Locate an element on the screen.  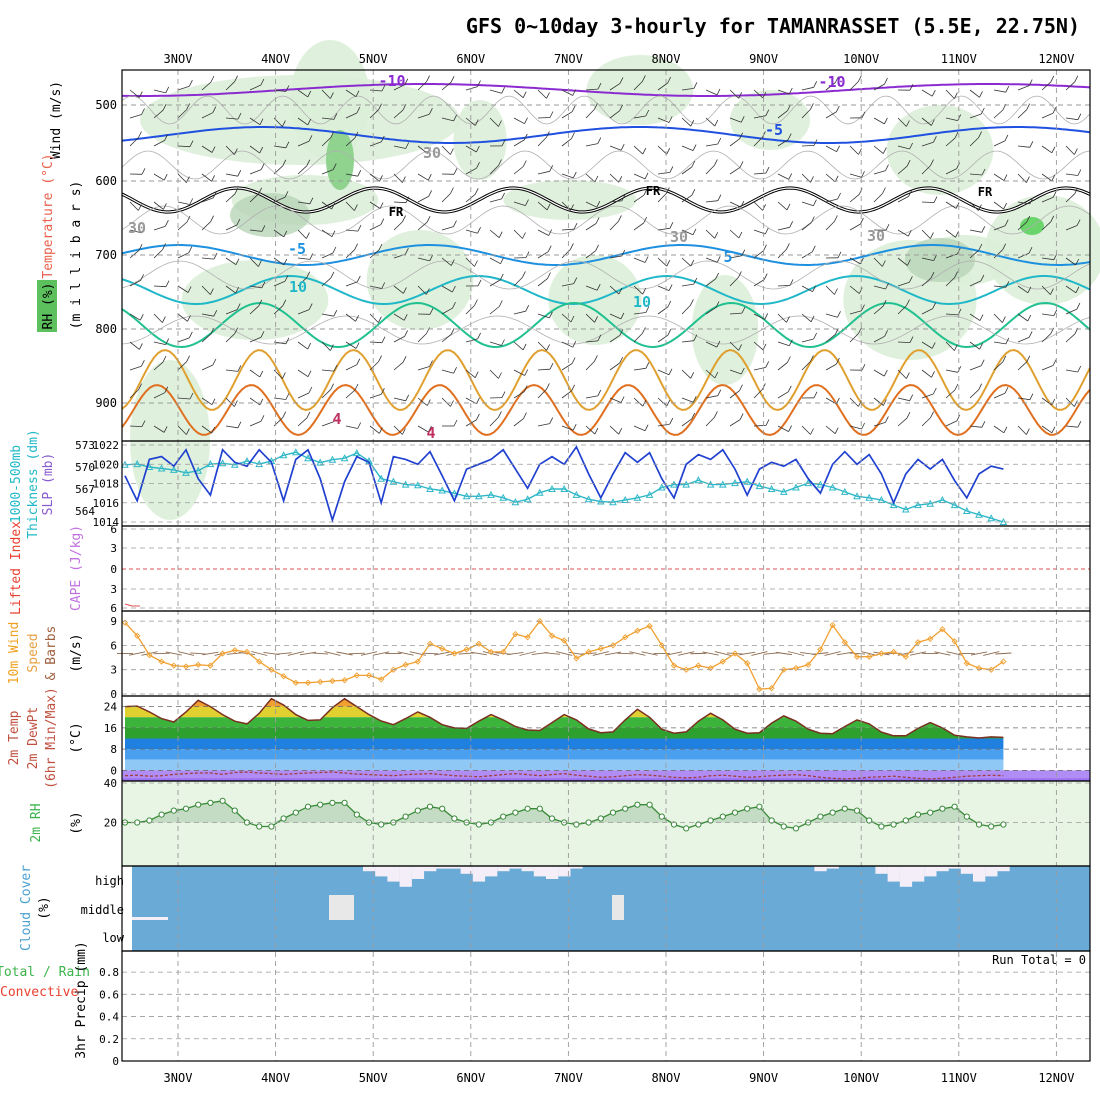
precip-tick-label: 0.8 is located at coordinates (109, 972).